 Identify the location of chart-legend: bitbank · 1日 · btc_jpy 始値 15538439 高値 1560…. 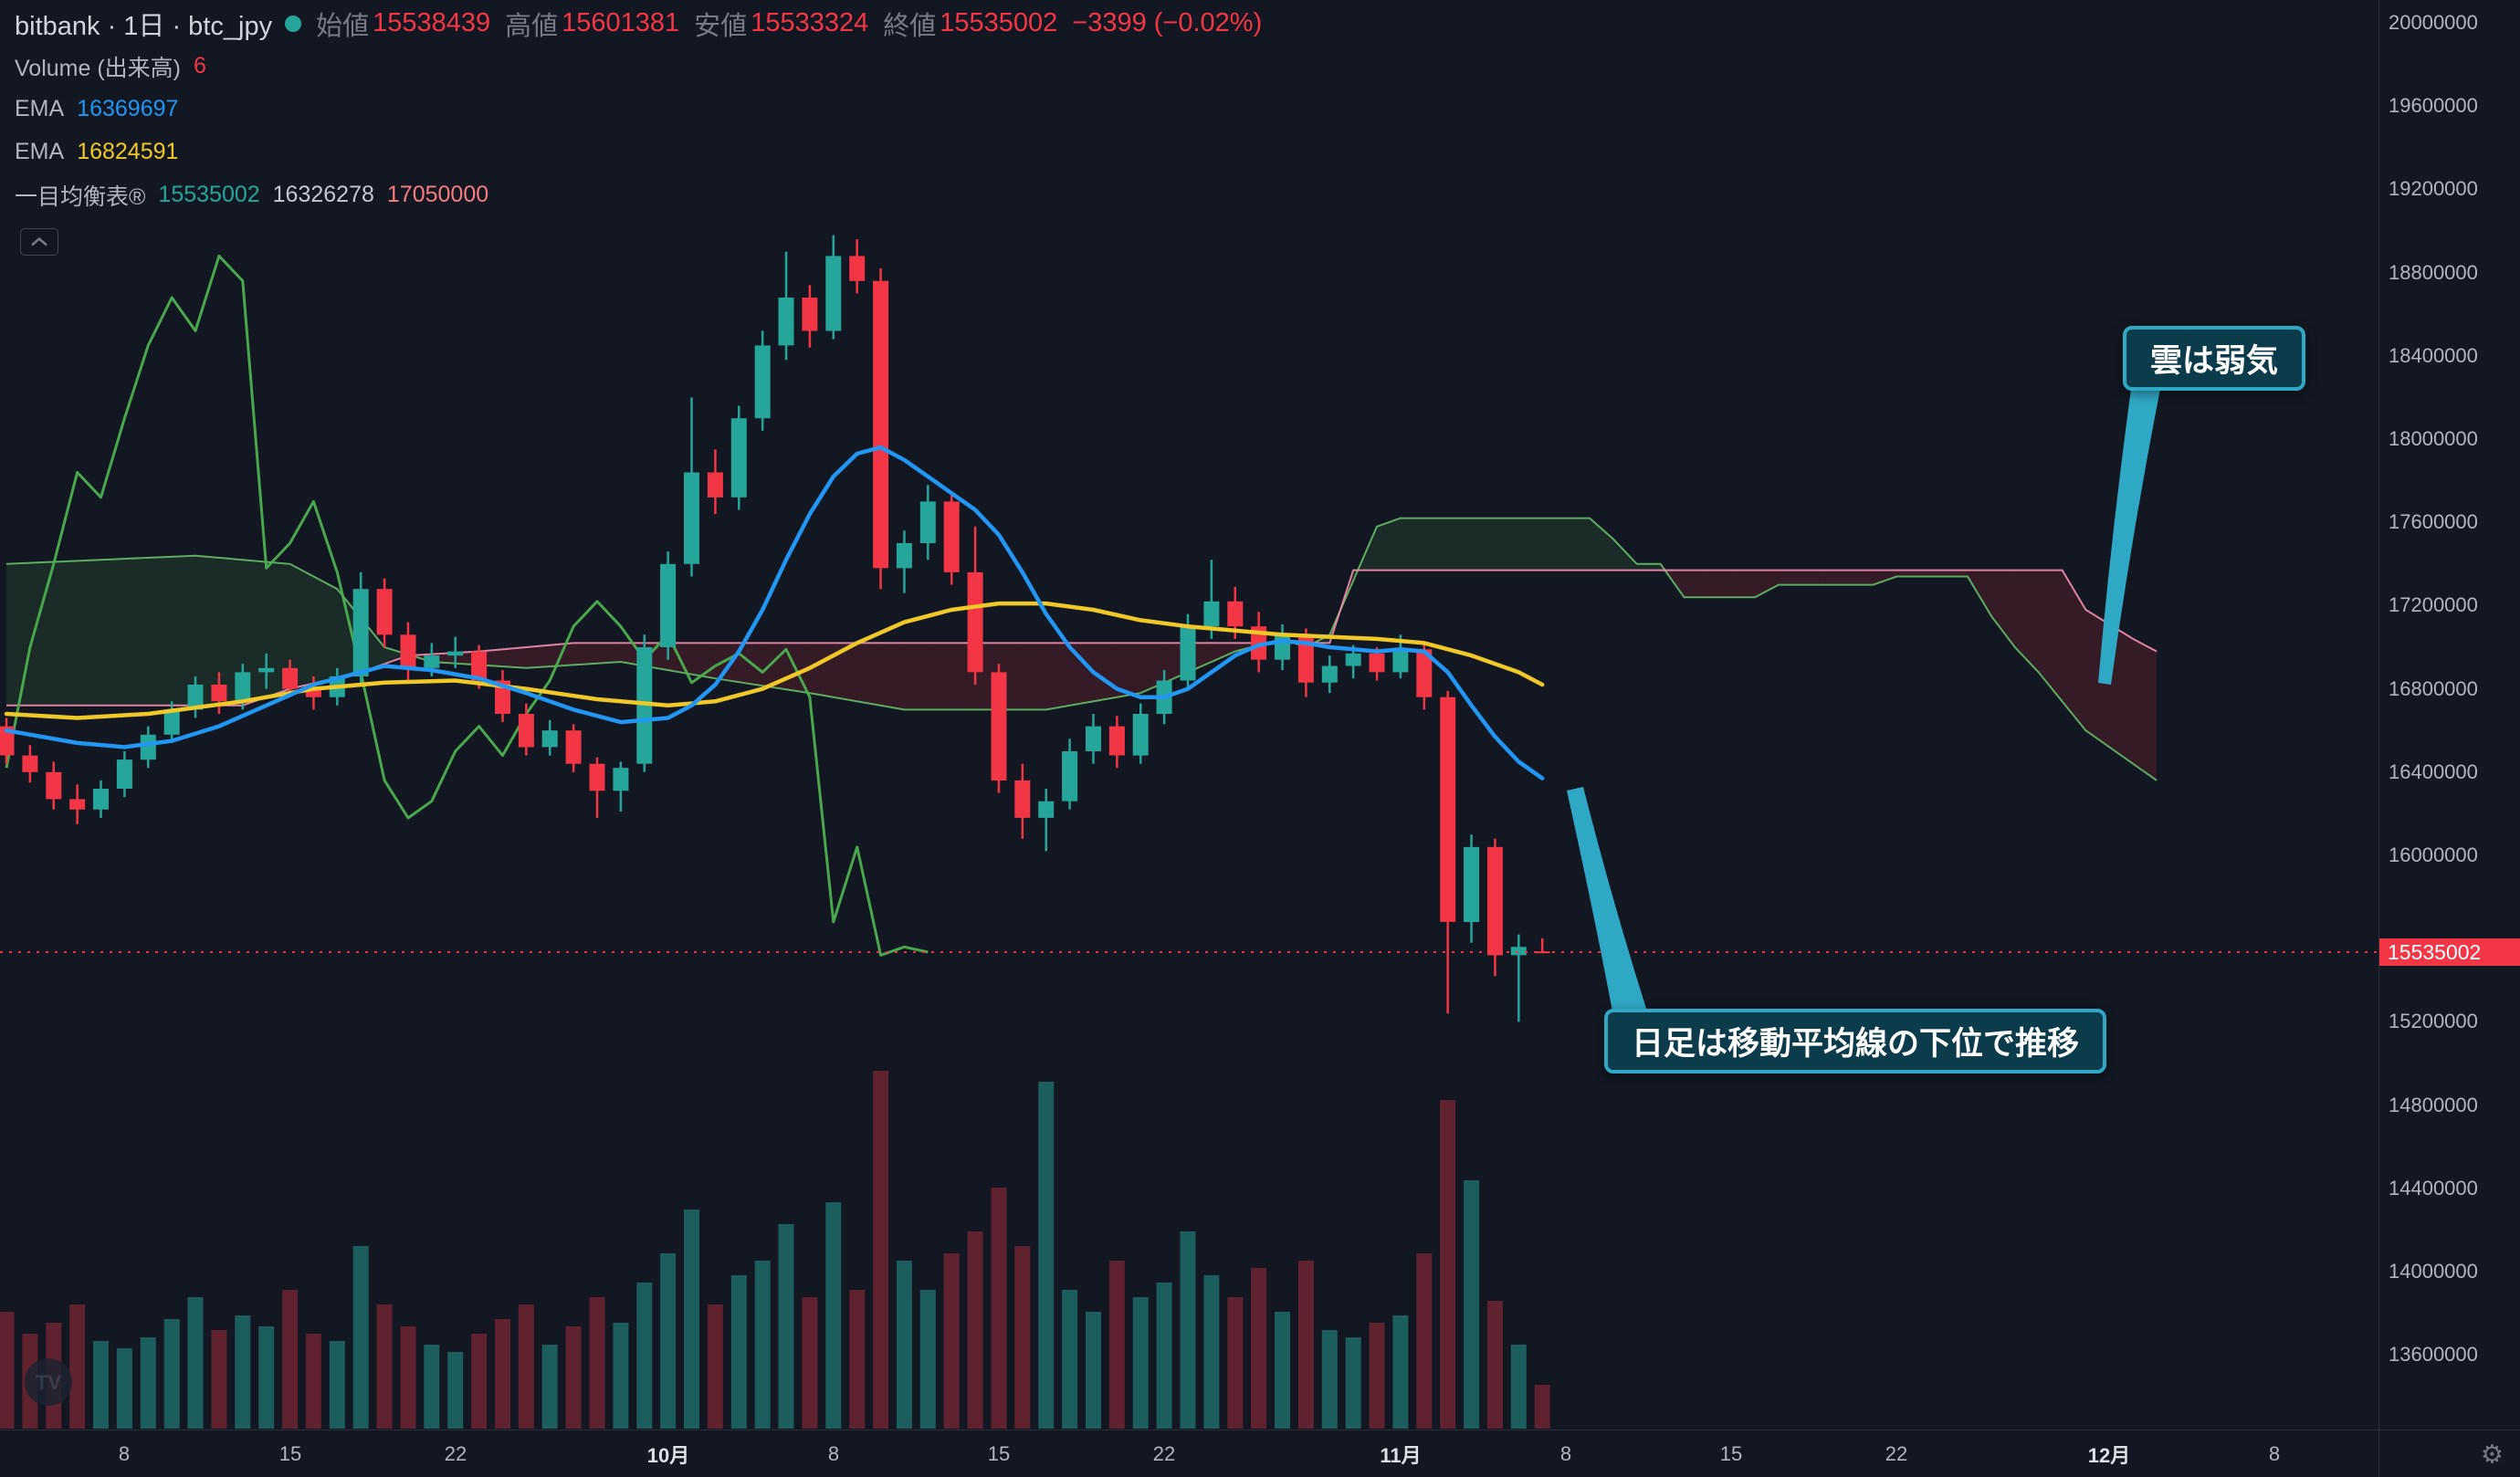
(638, 109).